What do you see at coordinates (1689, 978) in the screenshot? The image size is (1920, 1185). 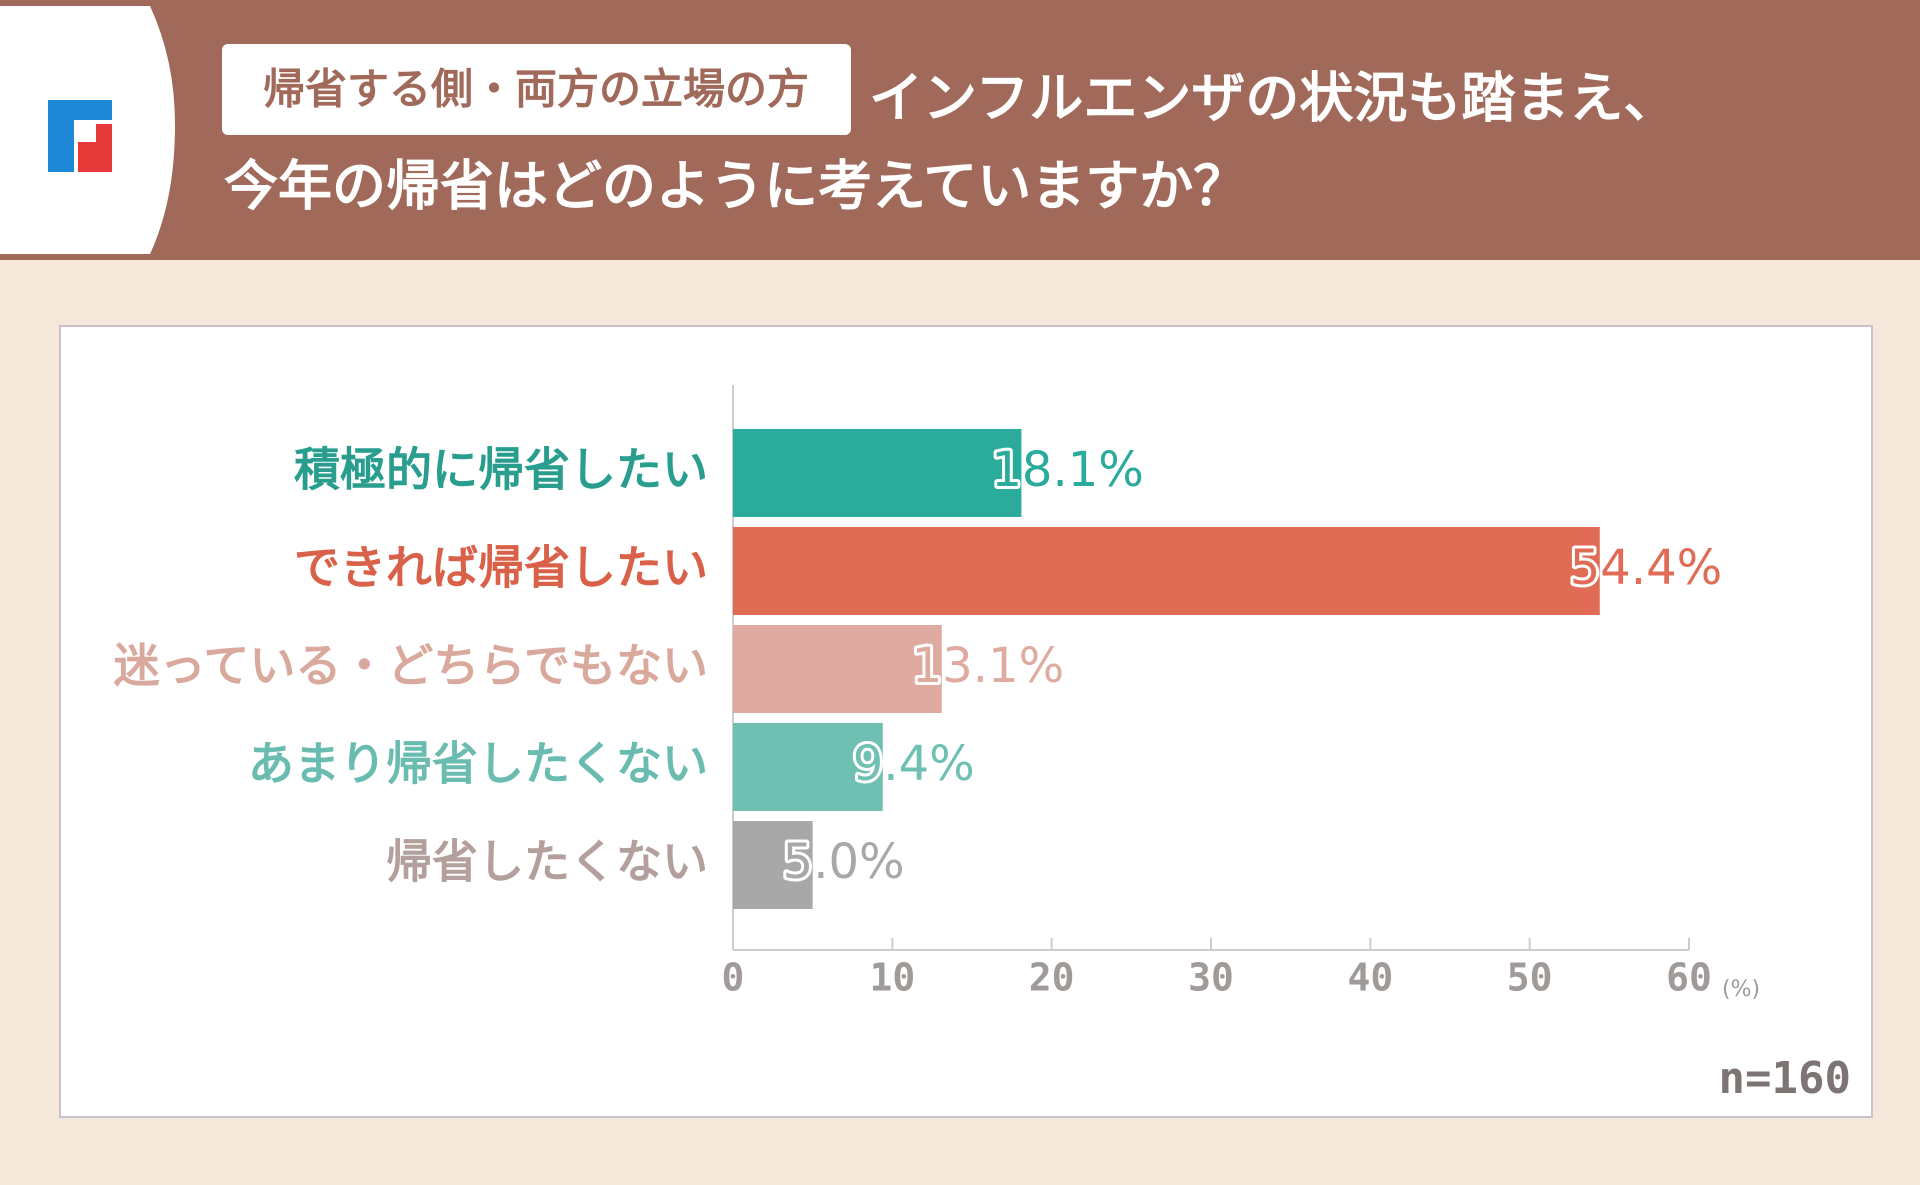 I see `x-tick-label: 60` at bounding box center [1689, 978].